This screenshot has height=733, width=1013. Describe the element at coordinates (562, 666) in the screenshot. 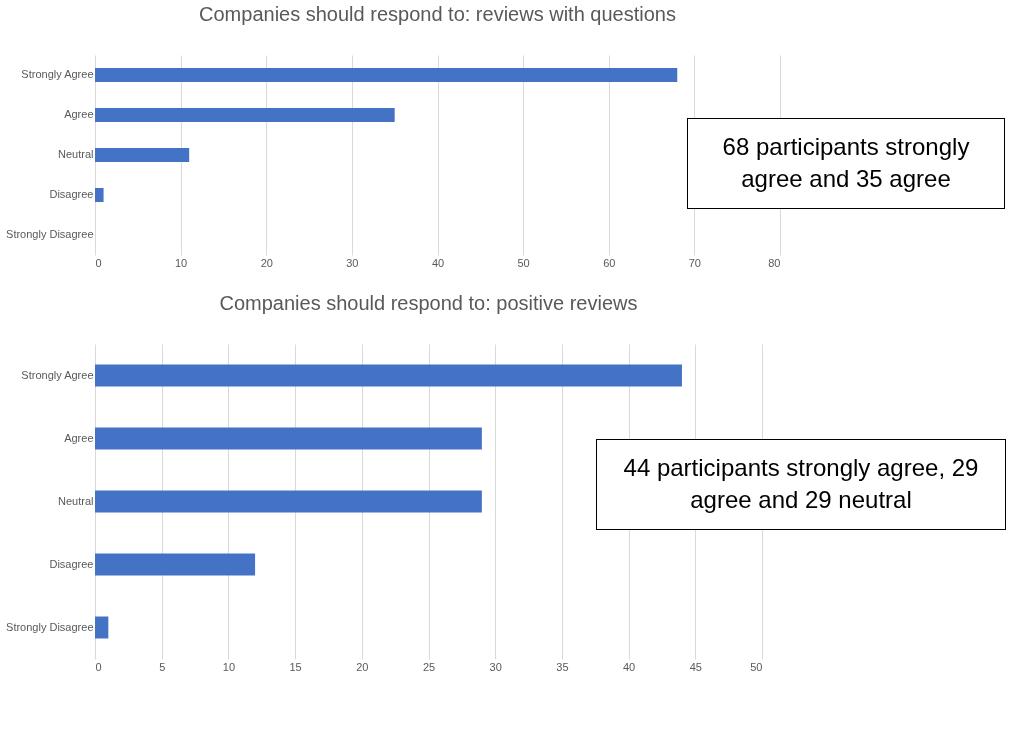

I see `x-tick-label: 35` at that location.